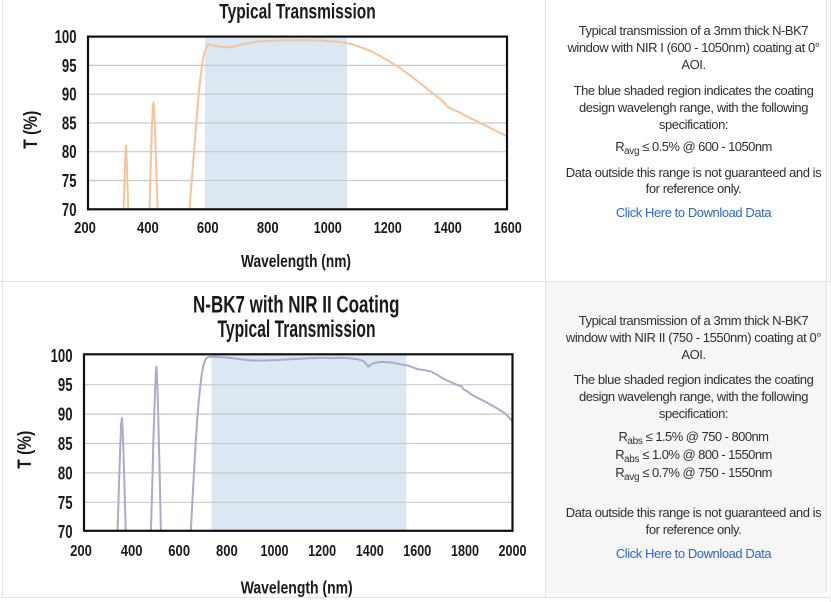 The width and height of the screenshot is (831, 602). Describe the element at coordinates (296, 305) in the screenshot. I see `svg-text: N-BK7 with NIR II Coating` at that location.